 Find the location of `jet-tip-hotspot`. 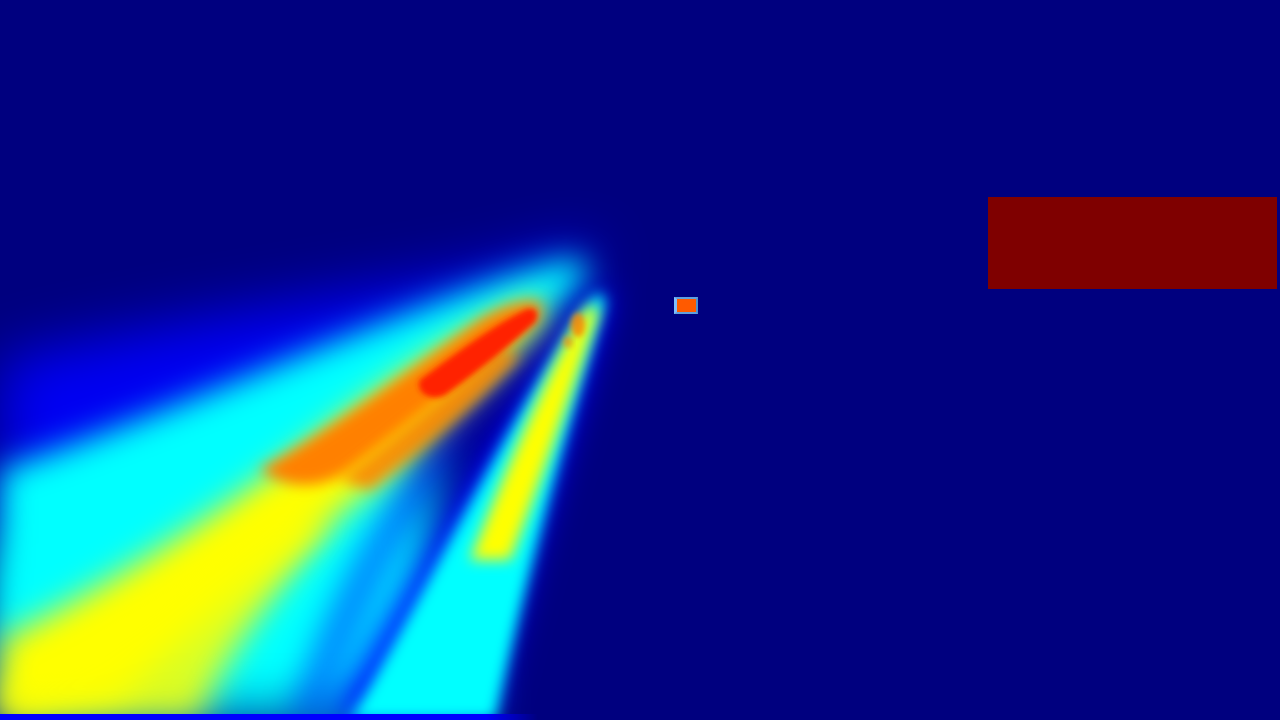

jet-tip-hotspot is located at coordinates (578, 325).